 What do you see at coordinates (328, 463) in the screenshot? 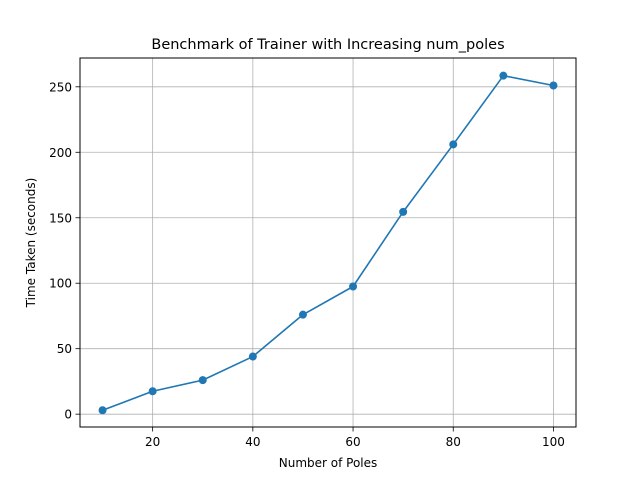
I see `x-axis-label: Number of Poles` at bounding box center [328, 463].